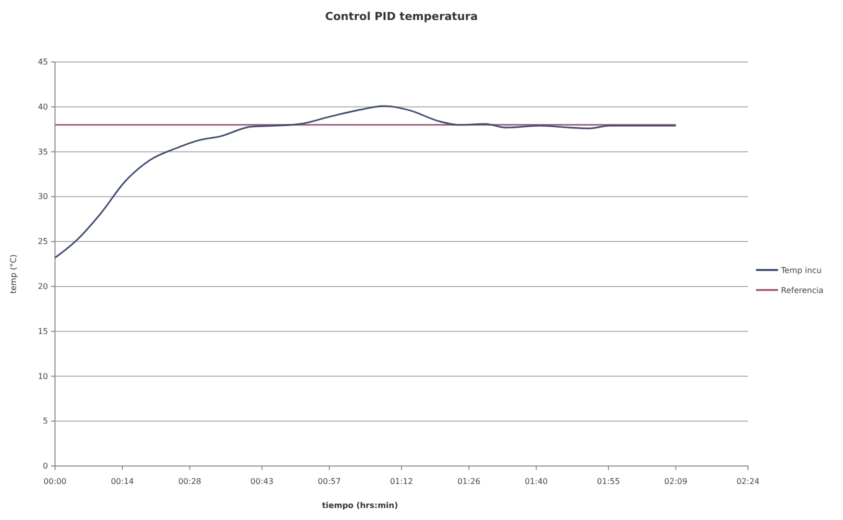 The width and height of the screenshot is (843, 520). Describe the element at coordinates (360, 505) in the screenshot. I see `x-axis-title: tiempo (hrs:min)` at that location.